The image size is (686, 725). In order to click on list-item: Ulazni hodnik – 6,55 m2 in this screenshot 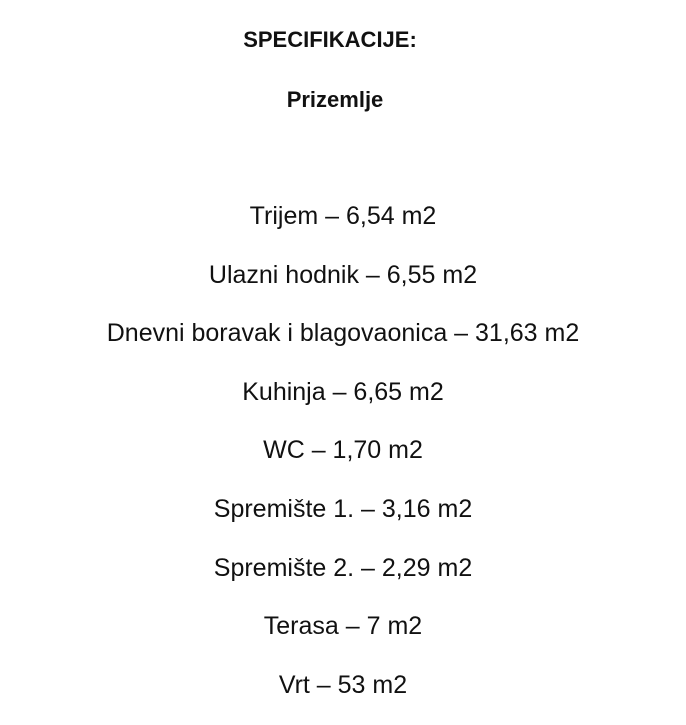, I will do `click(343, 274)`.